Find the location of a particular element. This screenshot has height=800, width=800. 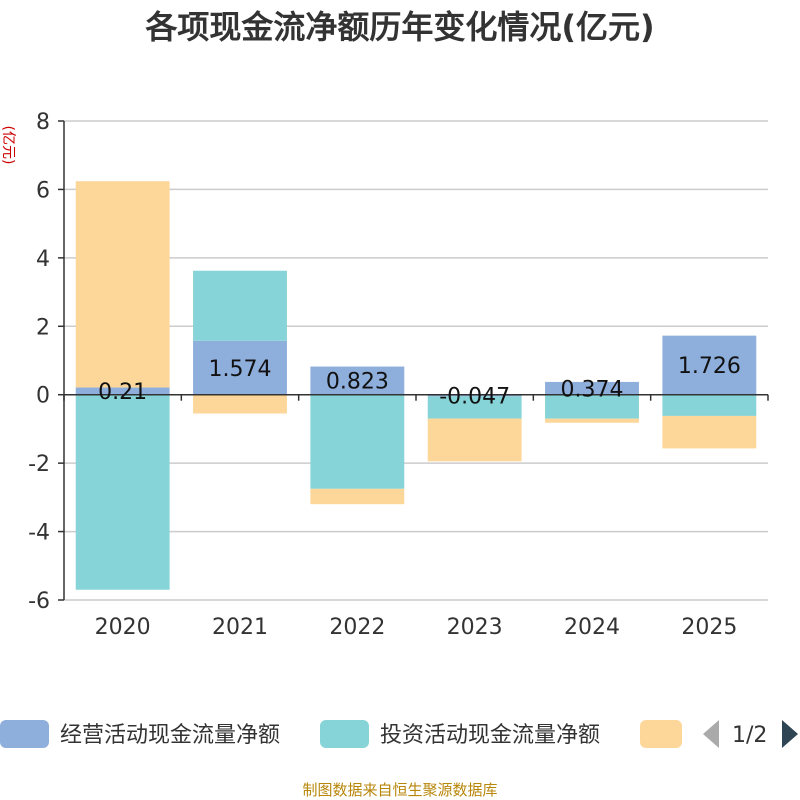

x-tick-label: 2020 is located at coordinates (123, 627).